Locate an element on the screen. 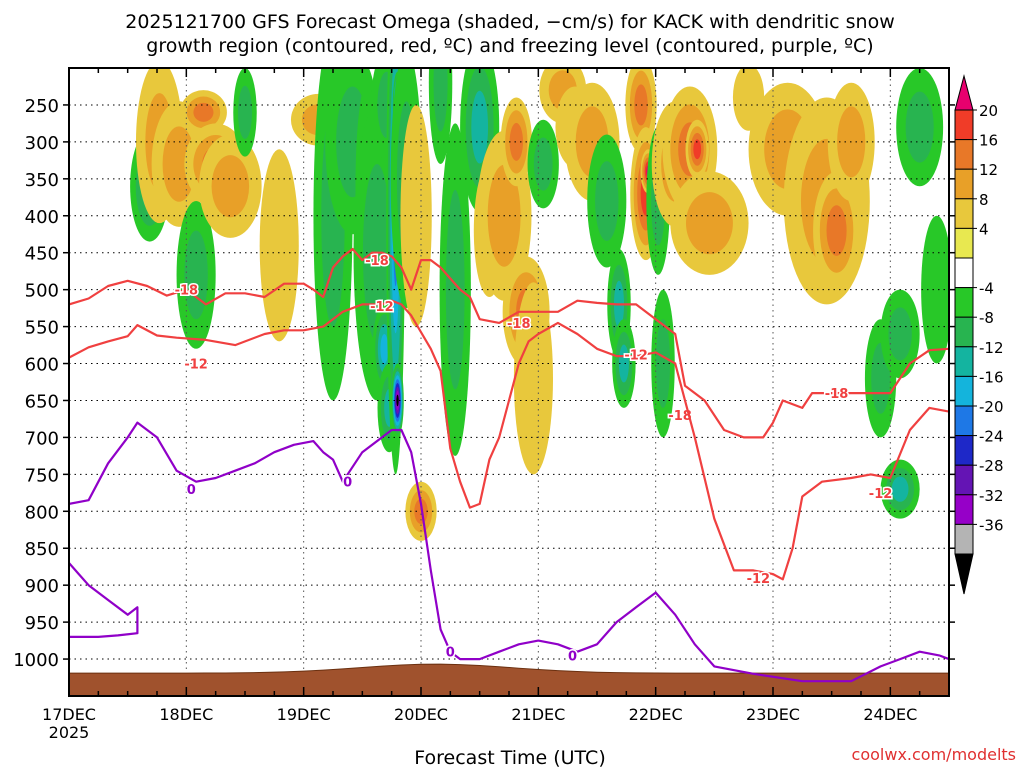  y-tick-label: 800 is located at coordinates (42, 512).